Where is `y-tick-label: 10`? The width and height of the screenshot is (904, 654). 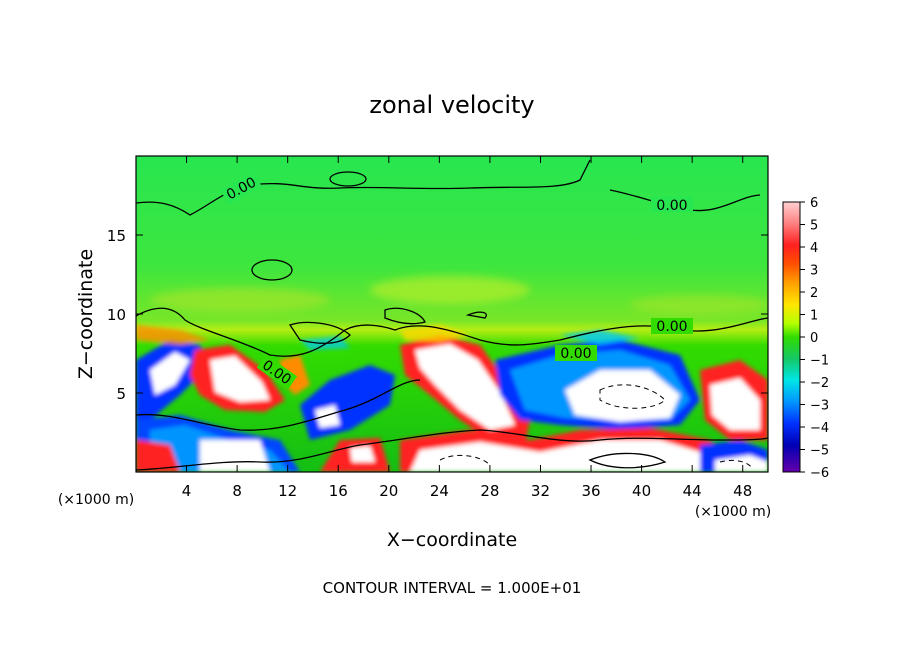
y-tick-label: 10 is located at coordinates (116, 315).